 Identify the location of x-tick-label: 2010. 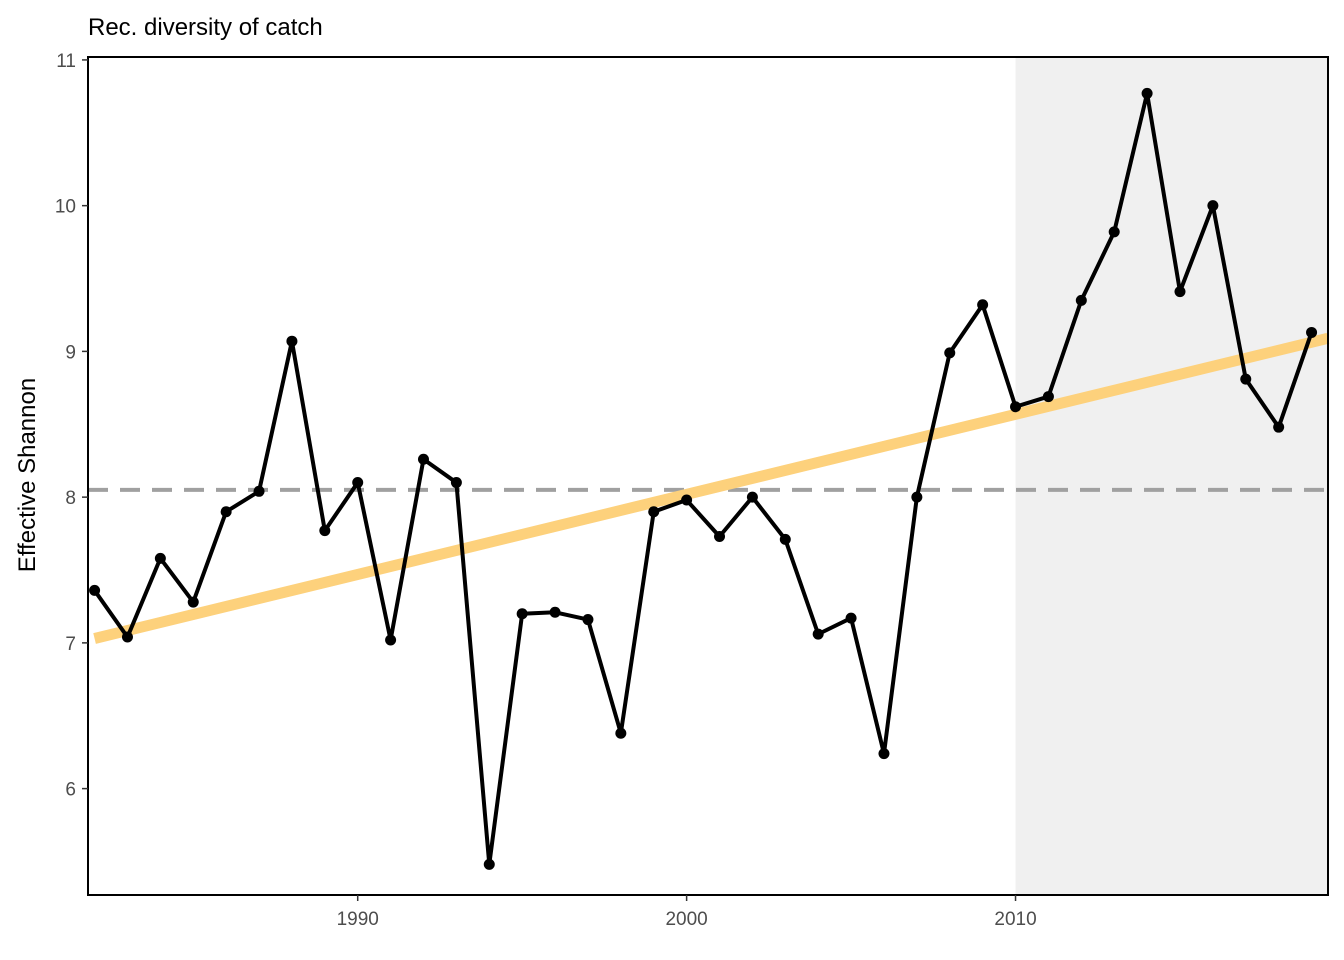
(1015, 919).